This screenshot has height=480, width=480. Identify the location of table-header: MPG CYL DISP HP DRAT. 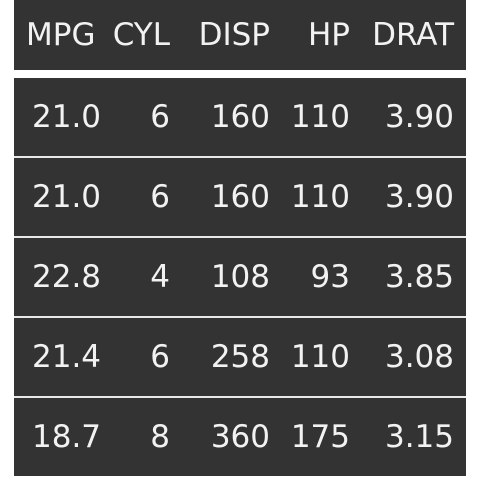
(240, 35).